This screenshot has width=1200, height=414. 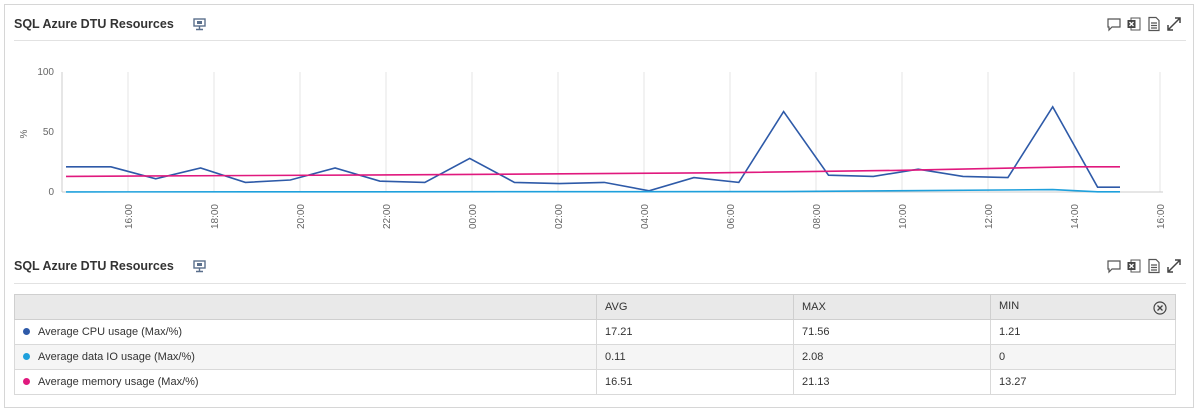 What do you see at coordinates (1160, 307) in the screenshot?
I see `close-icon` at bounding box center [1160, 307].